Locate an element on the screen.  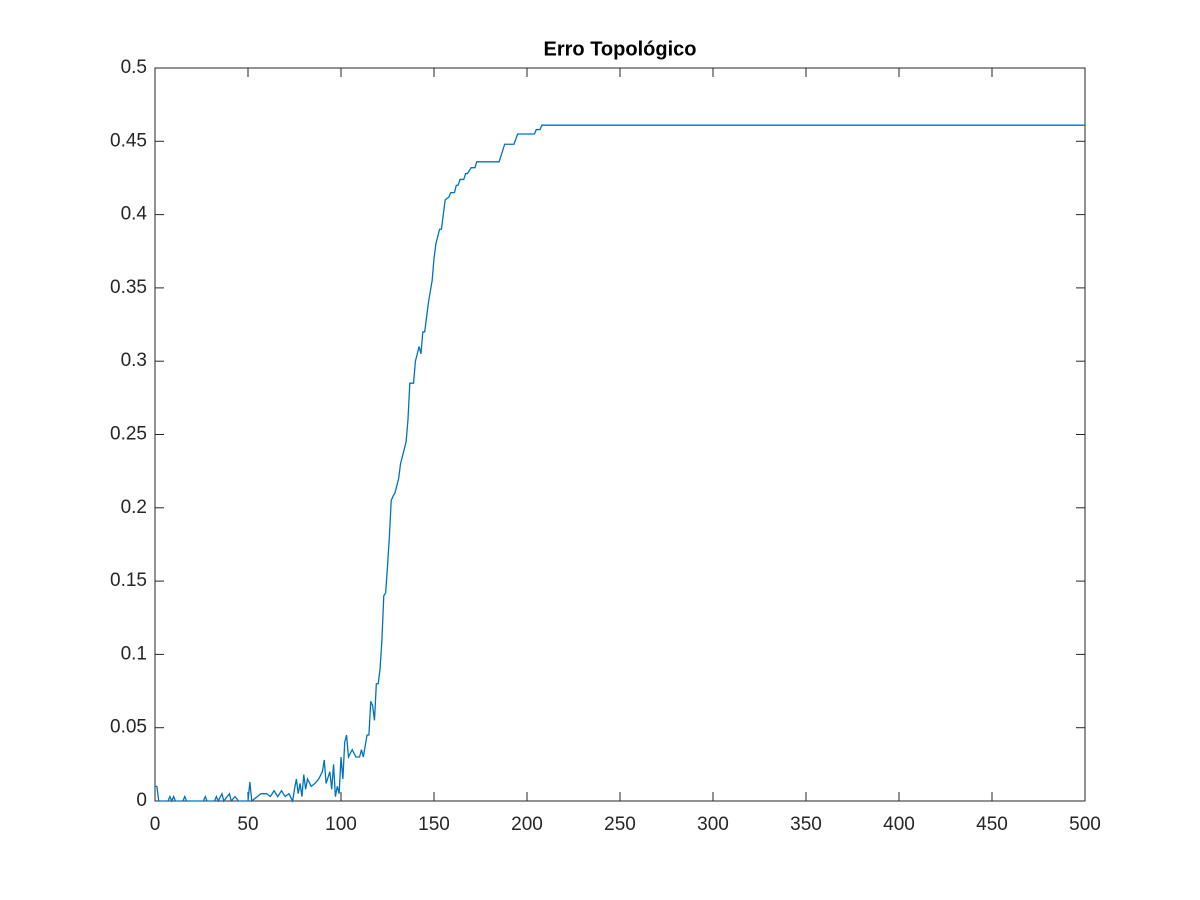
x-tick-label: 200 is located at coordinates (527, 824).